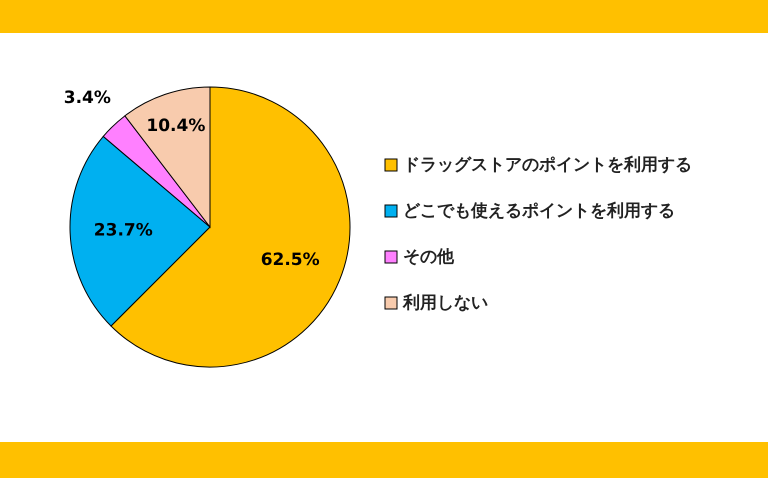 This screenshot has height=478, width=768. What do you see at coordinates (176, 126) in the screenshot?
I see `data-label: 10.4%` at bounding box center [176, 126].